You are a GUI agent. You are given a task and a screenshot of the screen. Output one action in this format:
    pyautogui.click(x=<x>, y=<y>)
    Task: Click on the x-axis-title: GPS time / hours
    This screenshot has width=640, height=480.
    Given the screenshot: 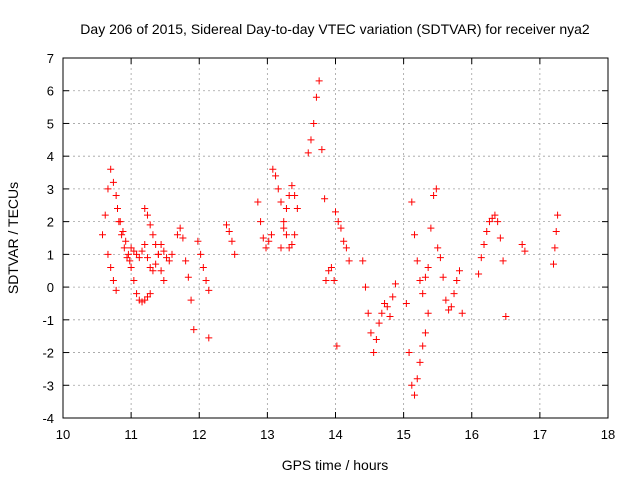 What is the action you would take?
    pyautogui.click(x=335, y=465)
    